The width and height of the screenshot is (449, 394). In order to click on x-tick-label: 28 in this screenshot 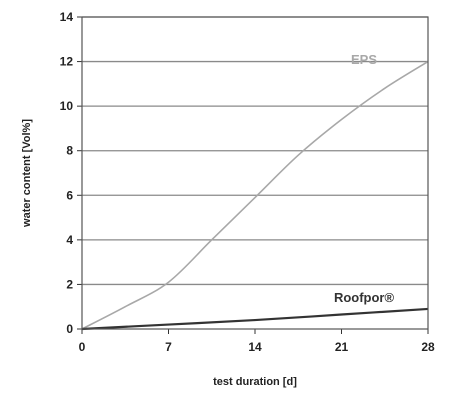, I will do `click(428, 347)`.